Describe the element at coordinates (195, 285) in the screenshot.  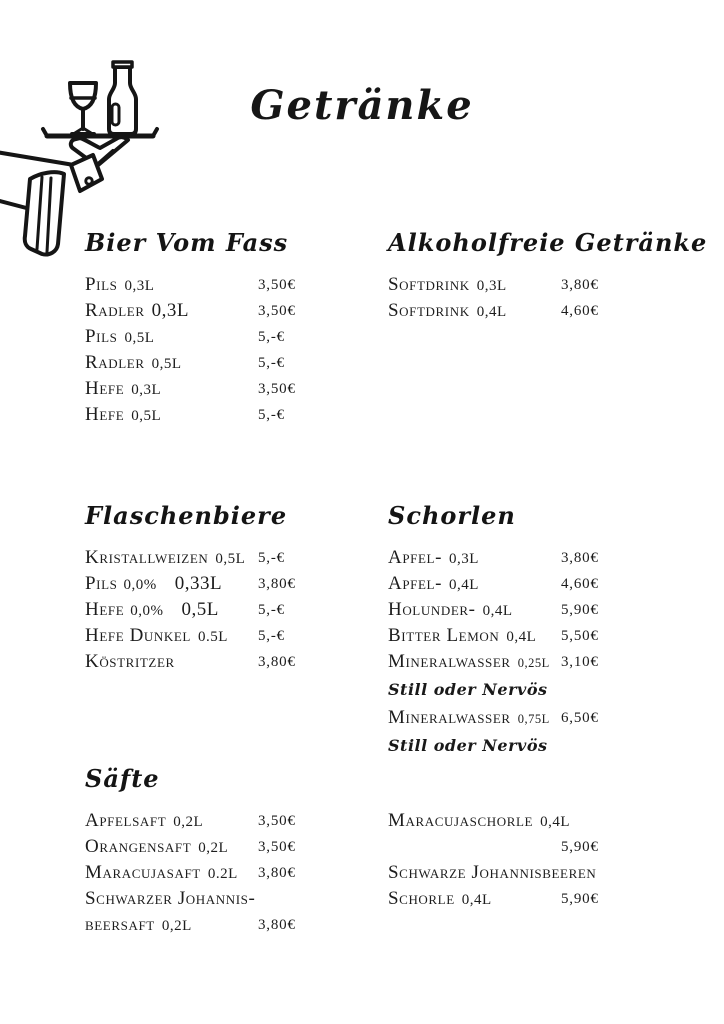
I see `menu-item-row: Pils 0,3L 3,50€` at that location.